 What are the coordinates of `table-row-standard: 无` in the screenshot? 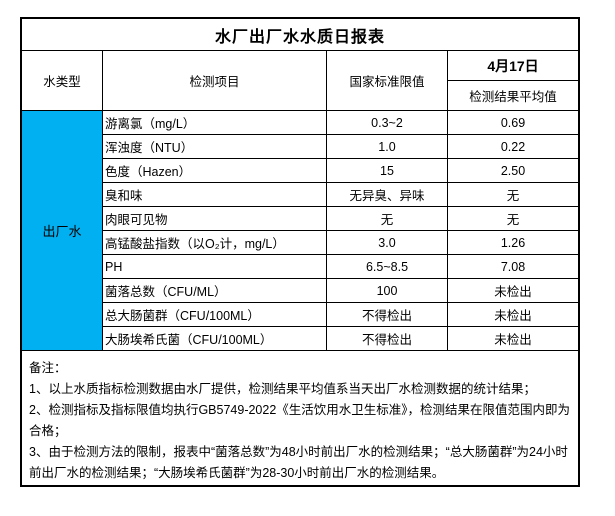 It's located at (387, 219).